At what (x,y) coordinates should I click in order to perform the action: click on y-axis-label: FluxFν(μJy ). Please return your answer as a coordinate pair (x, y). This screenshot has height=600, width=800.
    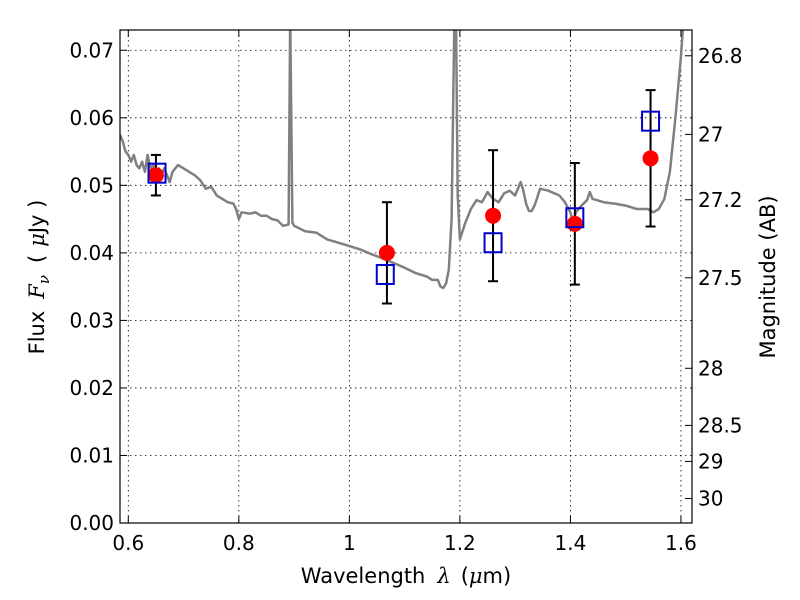
    Looking at the image, I should click on (39, 277).